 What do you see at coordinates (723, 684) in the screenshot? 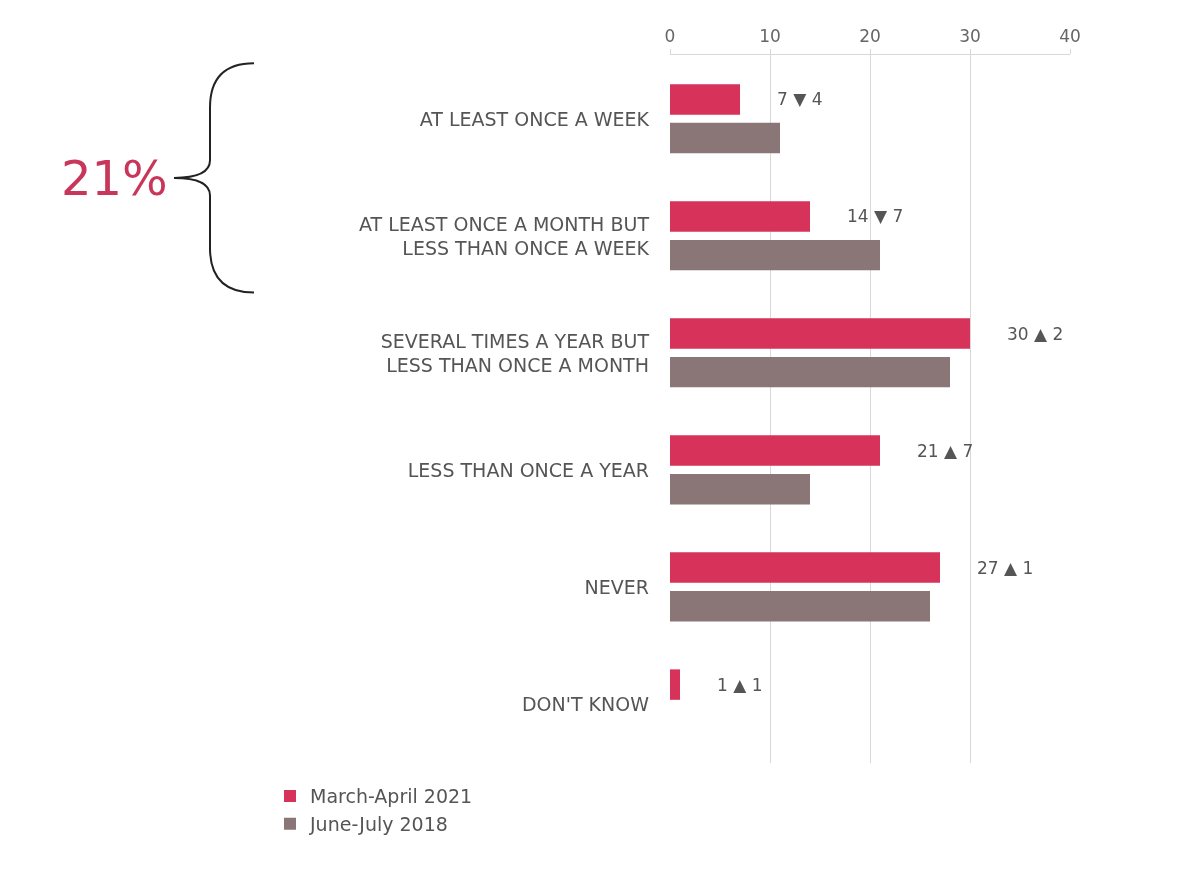
I see `data-label: 1 ▲ 1` at bounding box center [723, 684].